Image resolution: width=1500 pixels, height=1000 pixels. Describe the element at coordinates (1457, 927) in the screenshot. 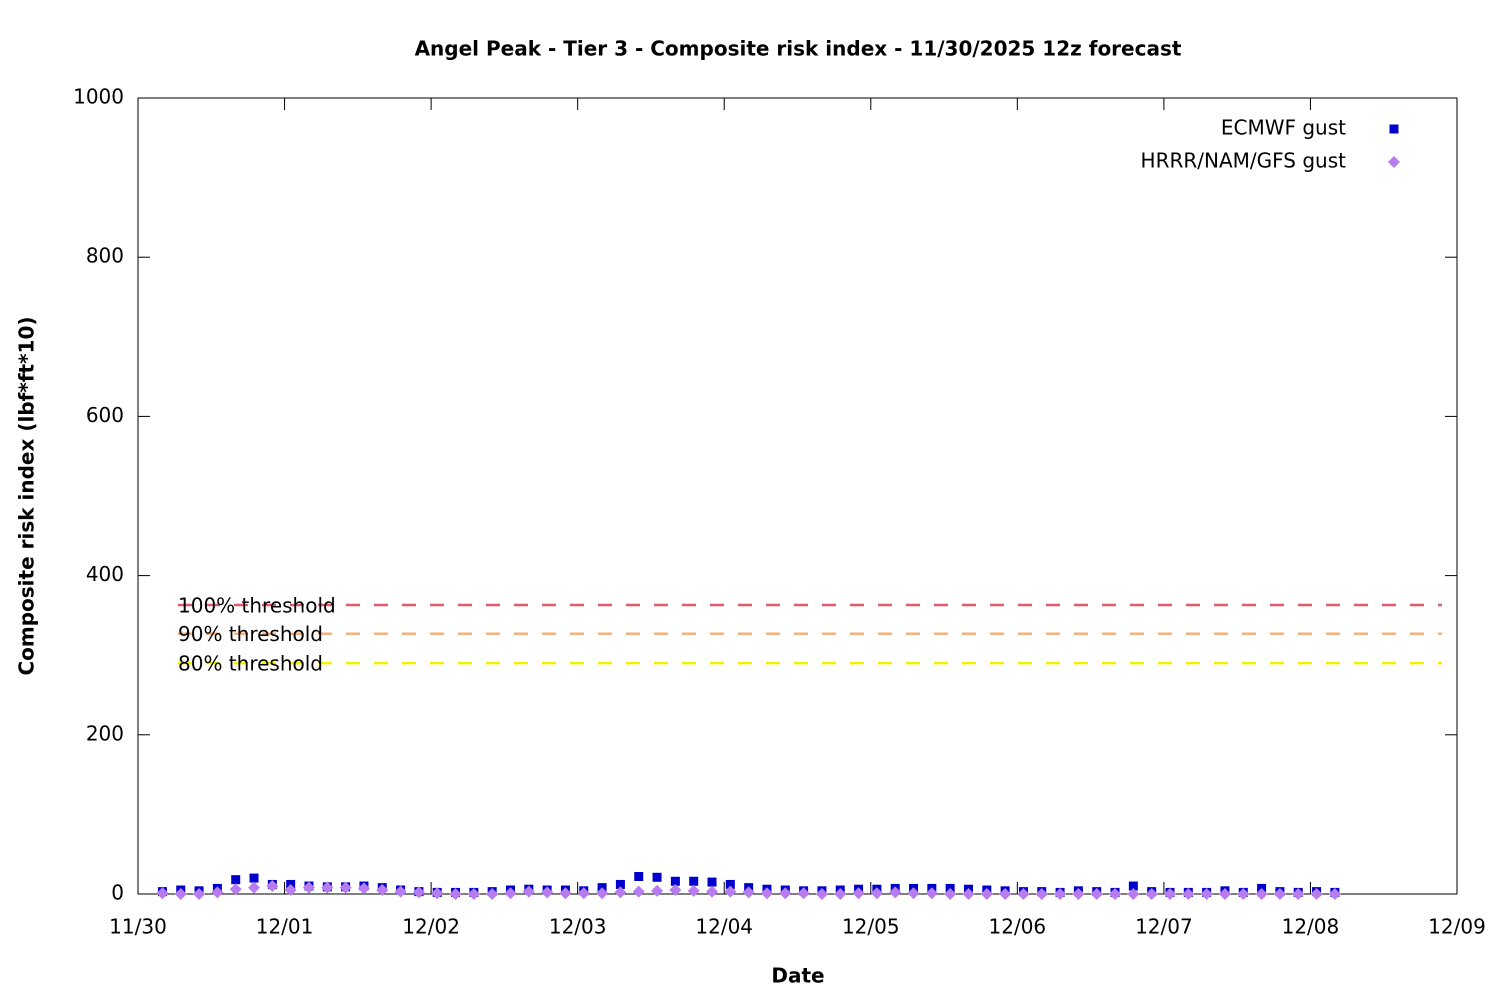

I see `x-tick-label: 12/09` at that location.